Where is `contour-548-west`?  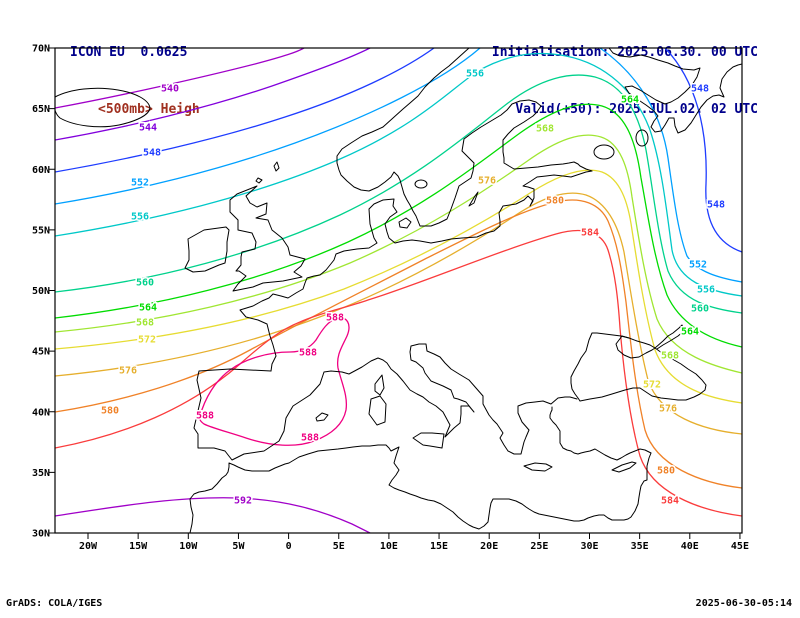 contour-548-west is located at coordinates (245, 110).